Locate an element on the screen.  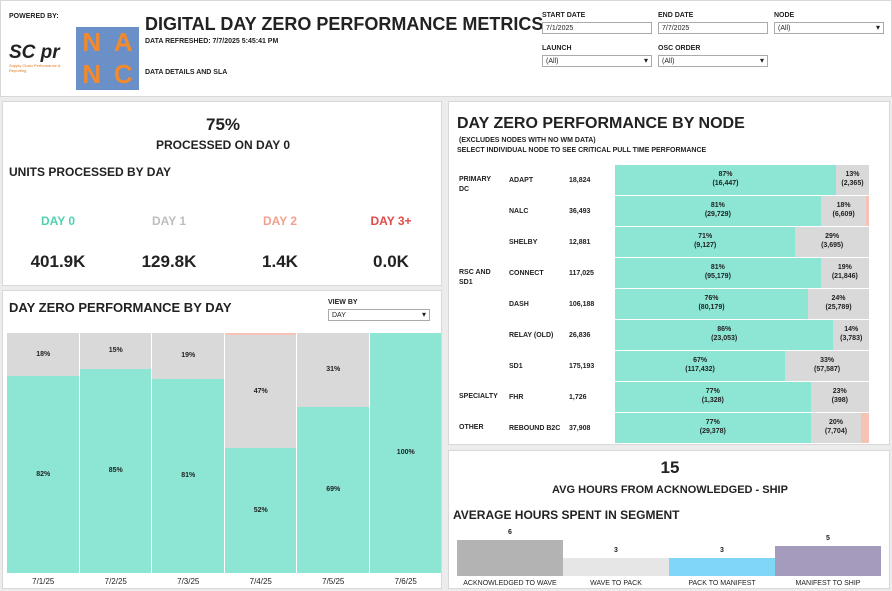
node-day0-pct: 71% is located at coordinates (705, 236).